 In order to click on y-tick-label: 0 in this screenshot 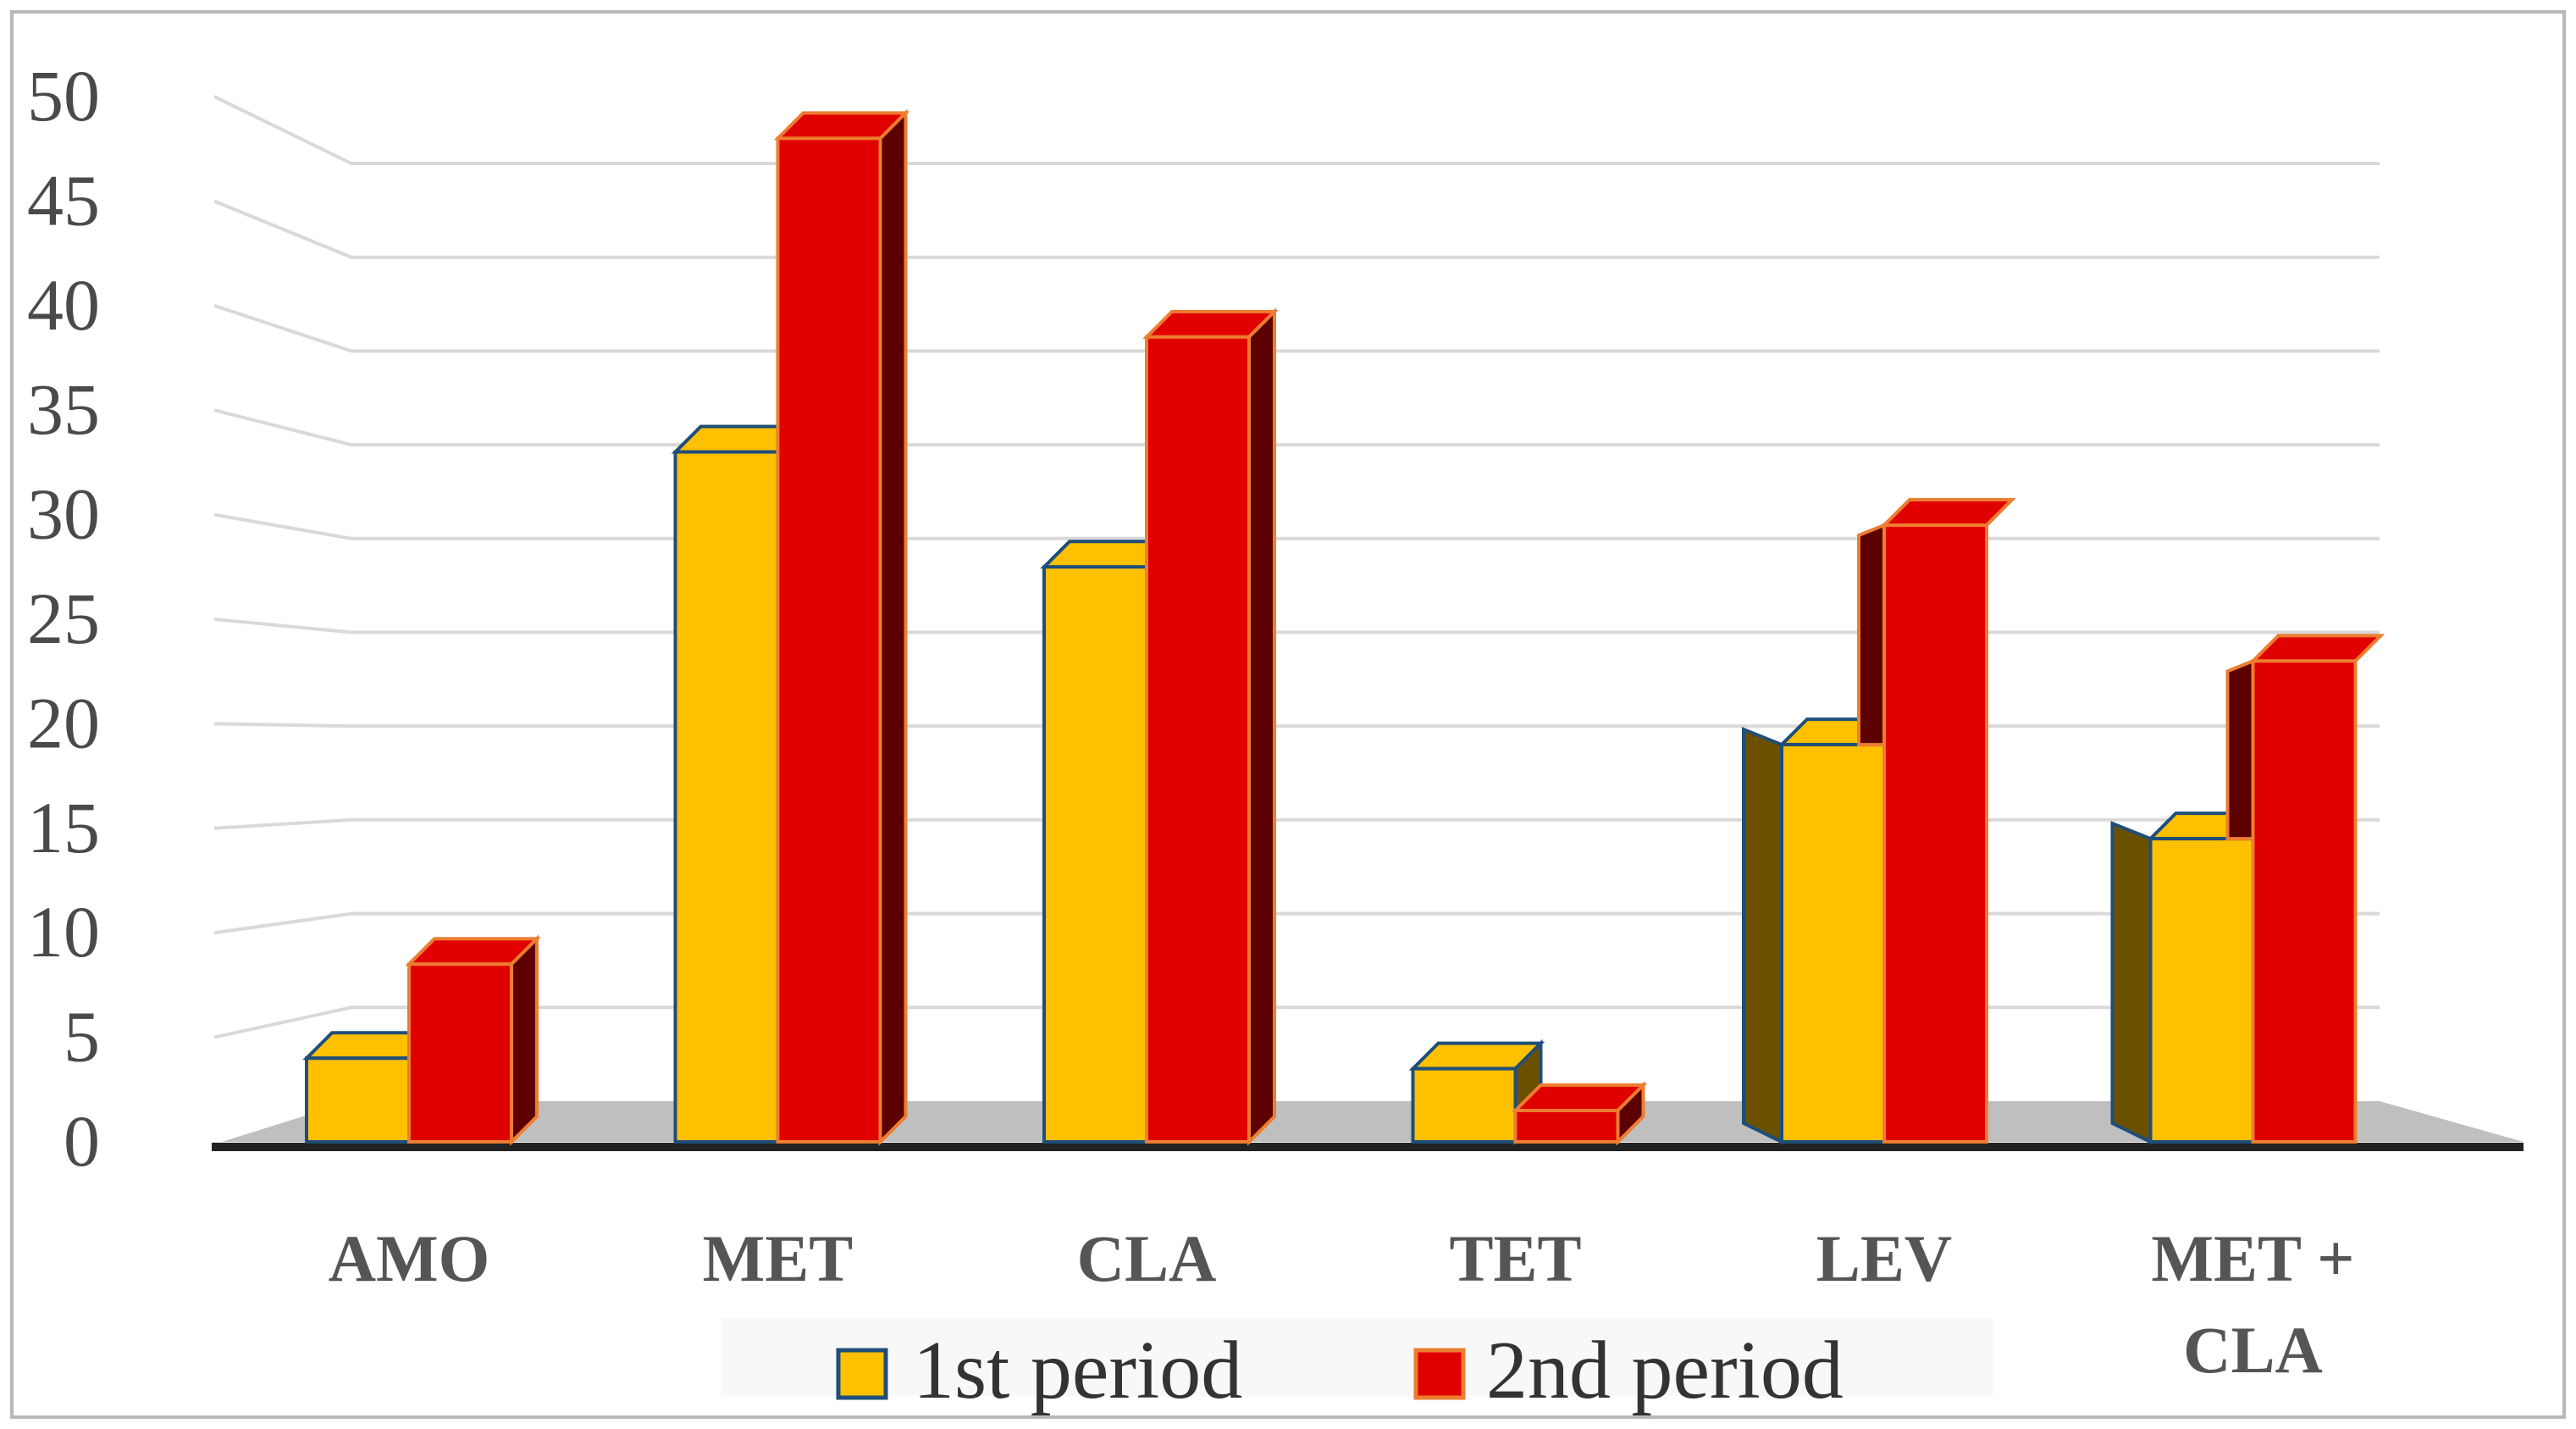, I will do `click(82, 1141)`.